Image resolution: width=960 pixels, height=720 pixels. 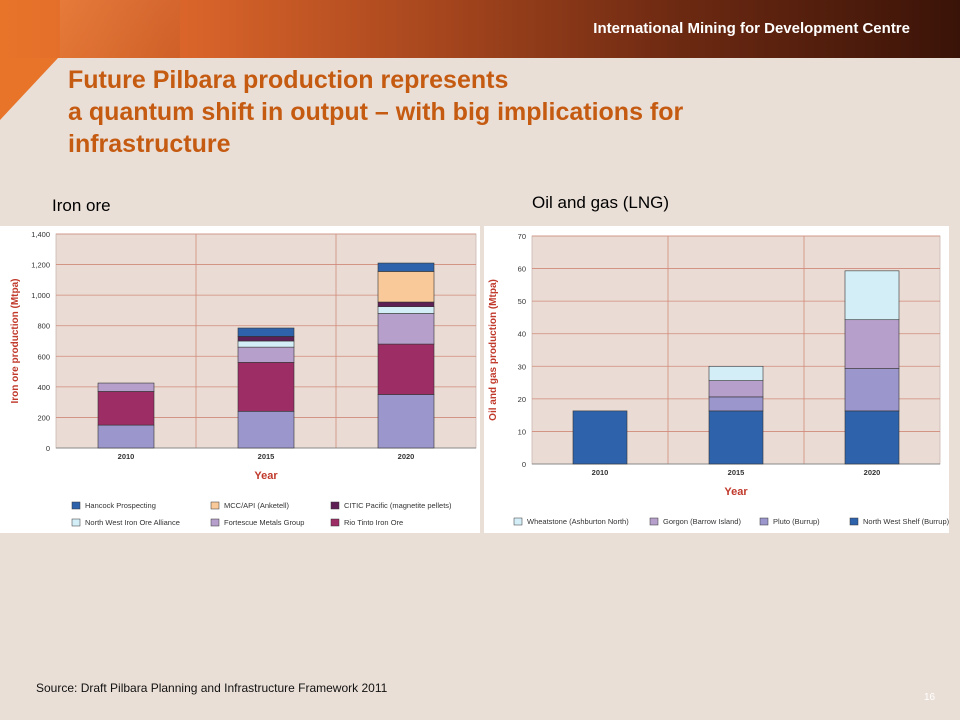 What do you see at coordinates (40, 265) in the screenshot?
I see `iron-y-tick-label: 1,200` at bounding box center [40, 265].